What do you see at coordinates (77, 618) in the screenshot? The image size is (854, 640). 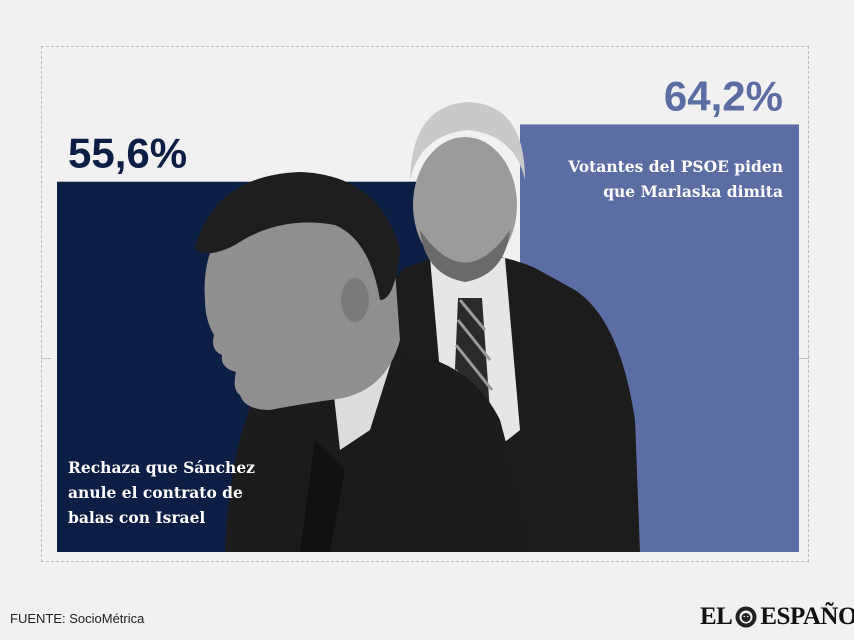 I see `source-note: FUENTE: SocioMétrica` at bounding box center [77, 618].